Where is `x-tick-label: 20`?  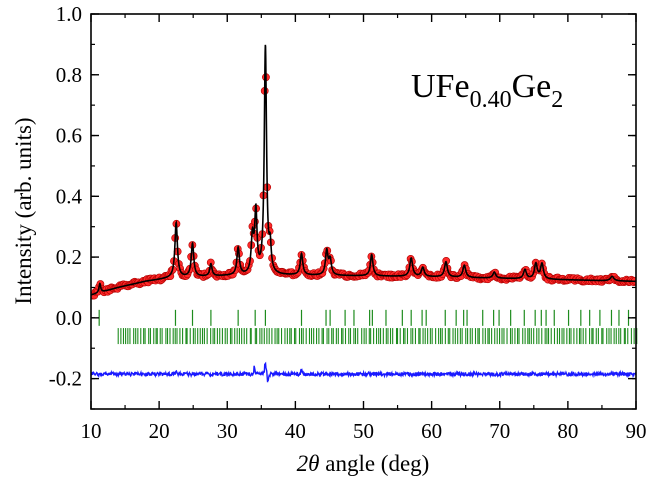
x-tick-label: 20 is located at coordinates (159, 431).